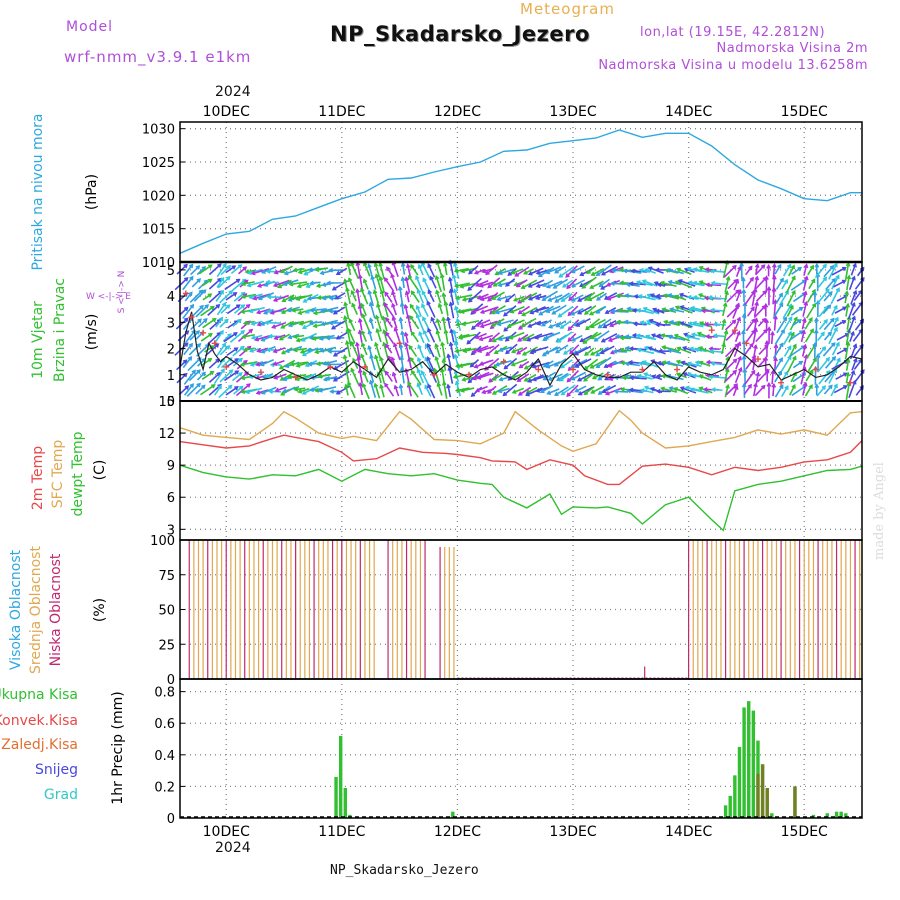 The width and height of the screenshot is (900, 900). Describe the element at coordinates (58, 474) in the screenshot. I see `temp-axis-label-sfc: SFC Temp` at that location.